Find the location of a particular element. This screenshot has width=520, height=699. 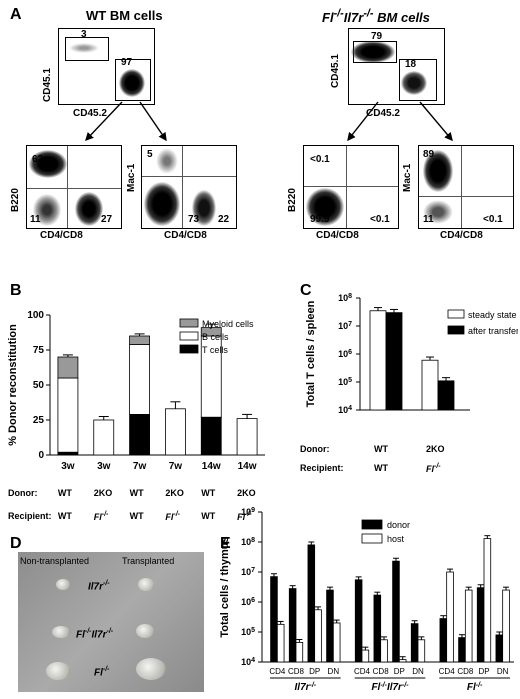

gate-cd451 is located at coordinates (87, 49).